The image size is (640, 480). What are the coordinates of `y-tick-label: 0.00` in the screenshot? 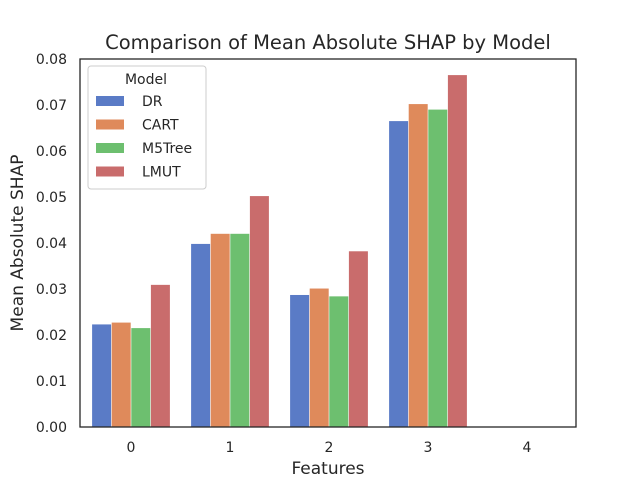 It's located at (51, 428).